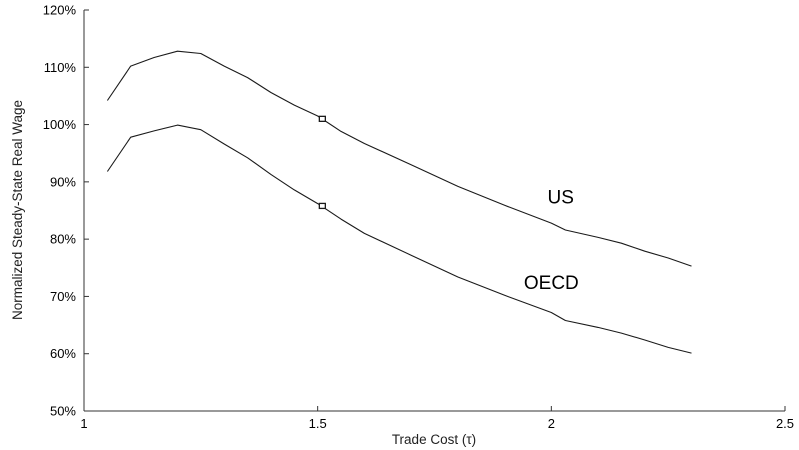 The width and height of the screenshot is (799, 450). What do you see at coordinates (63, 296) in the screenshot?
I see `y-tick-label: 70%` at bounding box center [63, 296].